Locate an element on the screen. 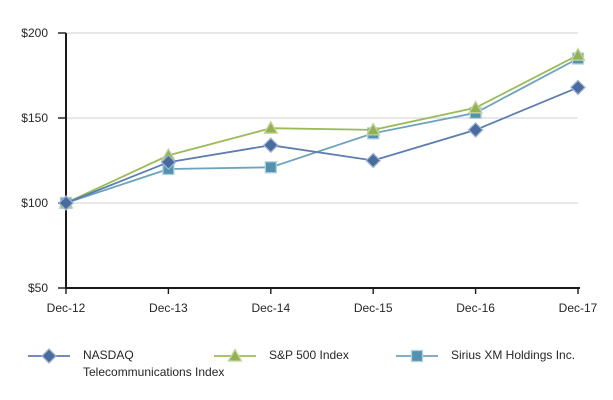 The image size is (613, 400). x-axis-tick-label: Dec-13 is located at coordinates (168, 308).